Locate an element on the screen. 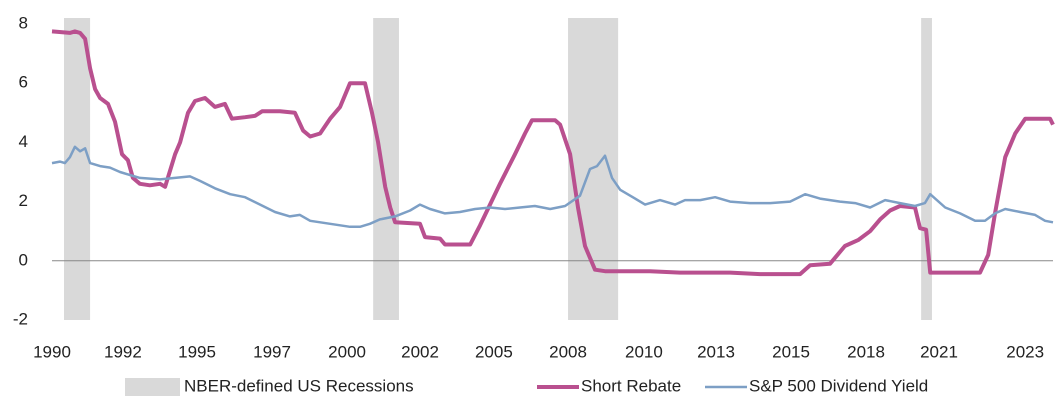 The height and width of the screenshot is (402, 1055). x-tick-label: 2000 is located at coordinates (347, 351).